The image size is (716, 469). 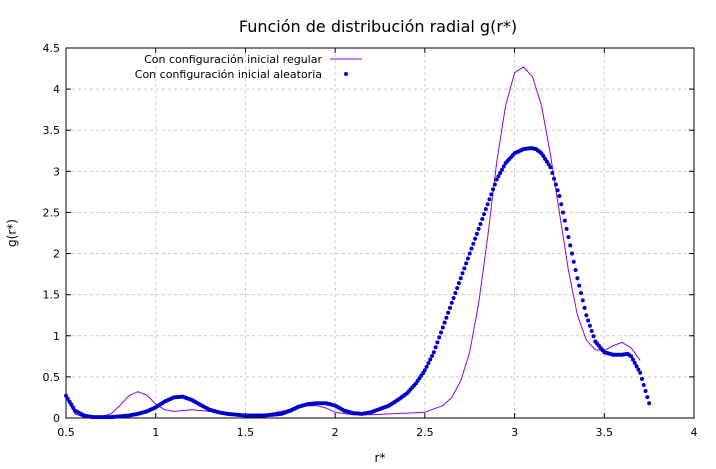 I want to click on legend-label-regular: Con configuración inicial regular, so click(x=233, y=59).